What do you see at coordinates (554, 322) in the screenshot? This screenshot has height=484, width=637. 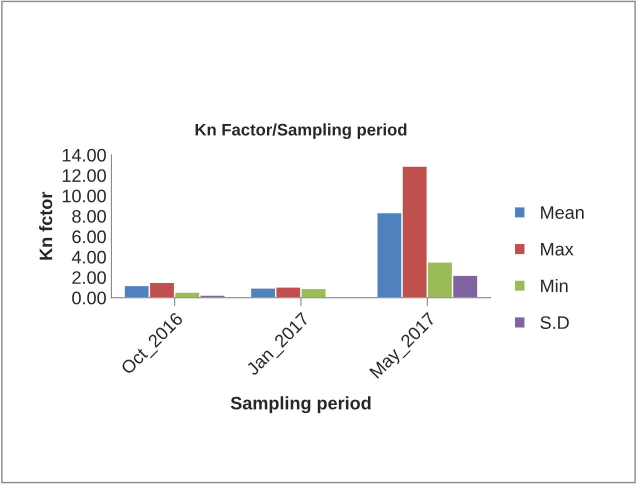 I see `legend-label: S.D` at bounding box center [554, 322].